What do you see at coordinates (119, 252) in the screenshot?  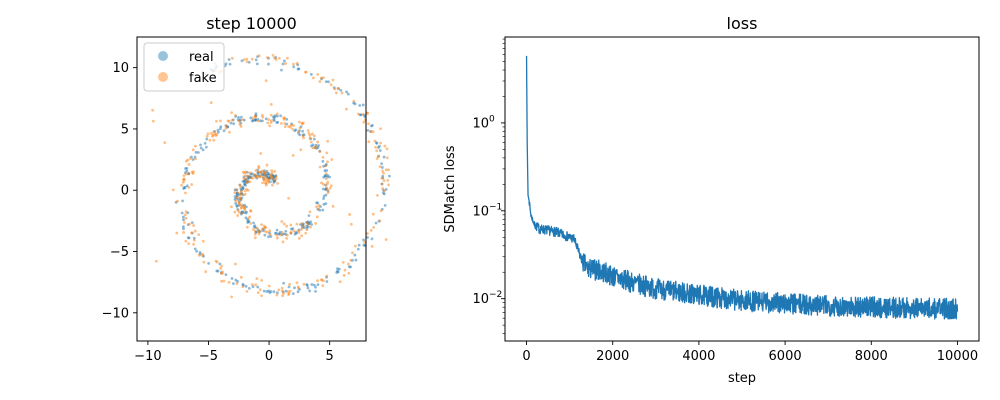 I see `scatter-y-tick-label: −5` at bounding box center [119, 252].